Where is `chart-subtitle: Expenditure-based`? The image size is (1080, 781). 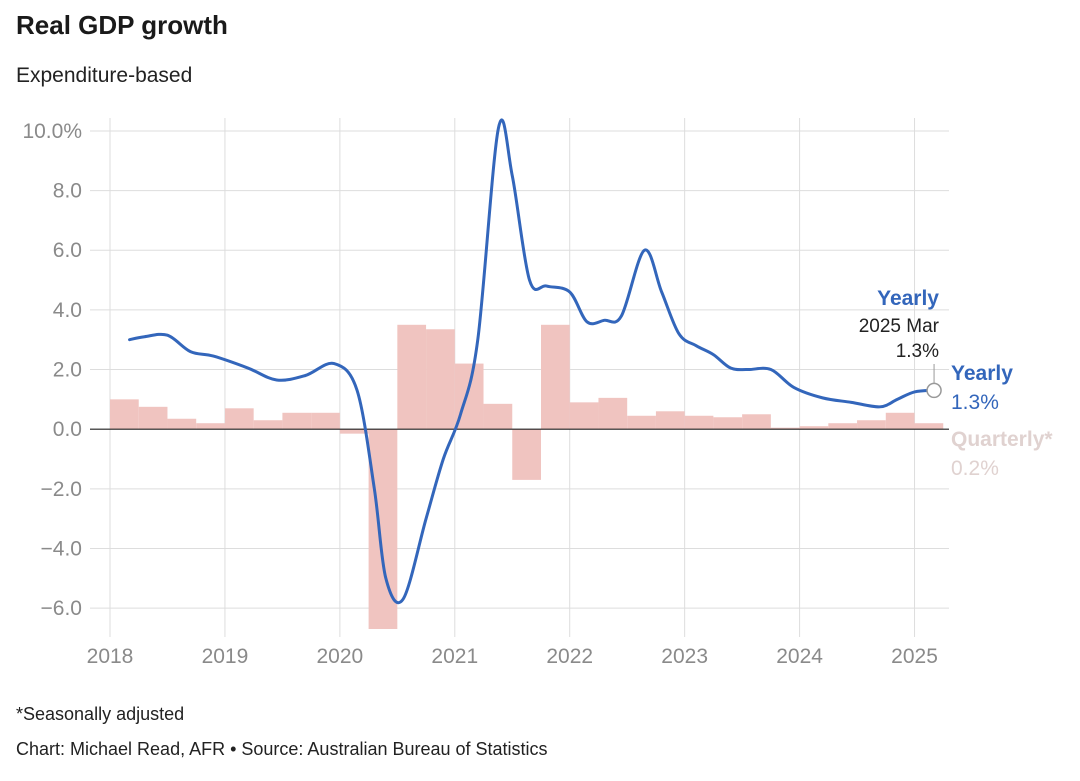 chart-subtitle: Expenditure-based is located at coordinates (104, 75).